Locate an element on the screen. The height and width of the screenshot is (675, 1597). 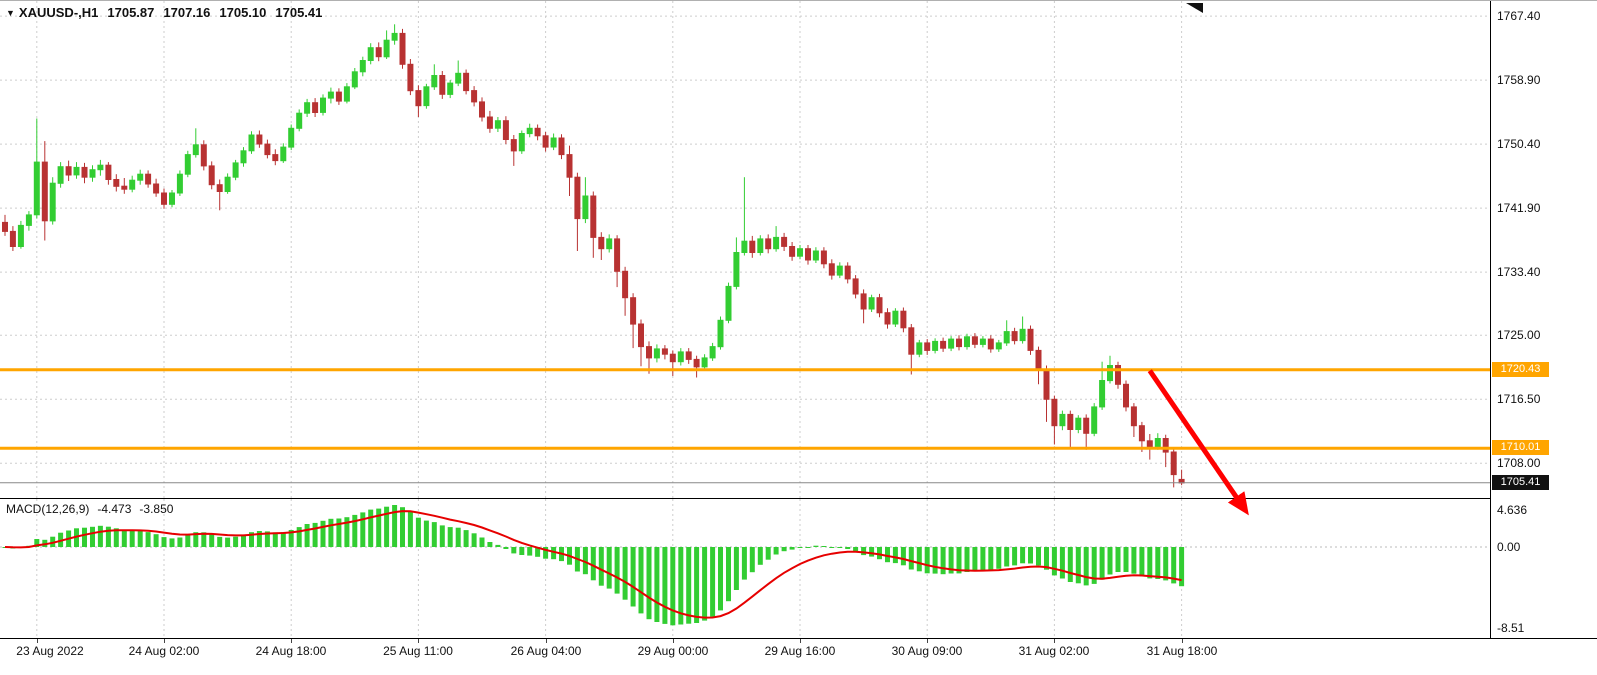
macd-histogram is located at coordinates (593, 565).